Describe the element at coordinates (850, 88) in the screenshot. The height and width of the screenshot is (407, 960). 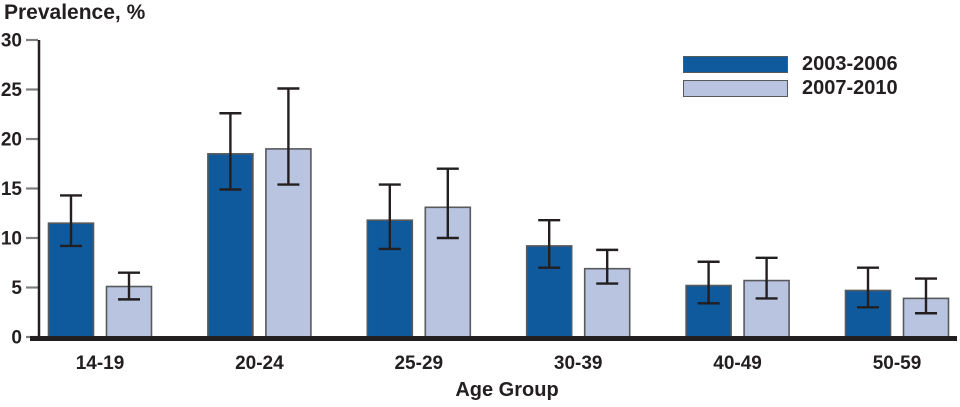
I see `legend-label-2007-2010: 2007-2010` at that location.